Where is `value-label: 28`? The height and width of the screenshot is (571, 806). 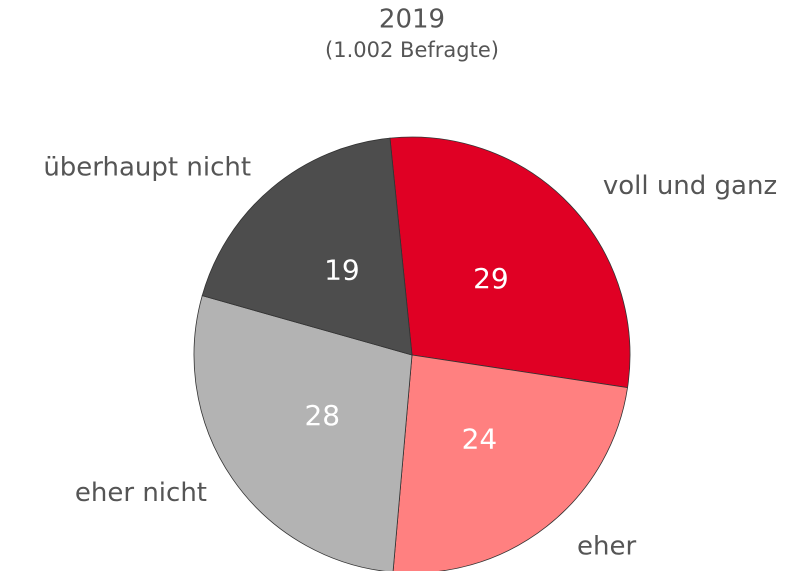 value-label: 28 is located at coordinates (322, 415).